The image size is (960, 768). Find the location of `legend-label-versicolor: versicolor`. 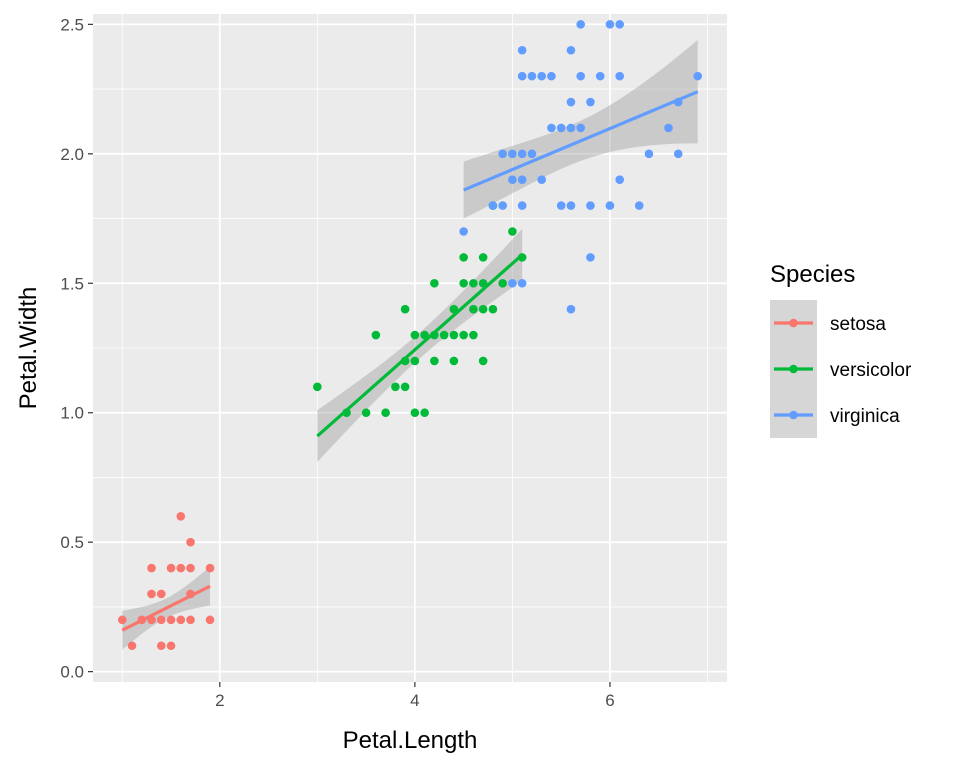

legend-label-versicolor: versicolor is located at coordinates (871, 370).